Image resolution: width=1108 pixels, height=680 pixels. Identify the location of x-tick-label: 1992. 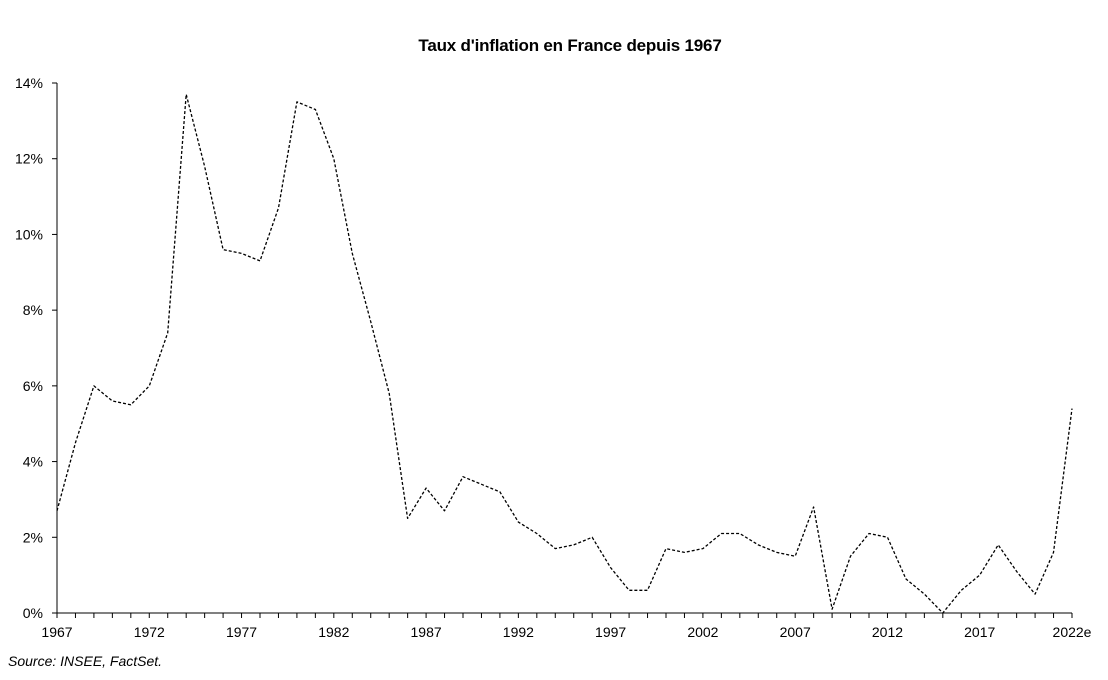
(518, 632).